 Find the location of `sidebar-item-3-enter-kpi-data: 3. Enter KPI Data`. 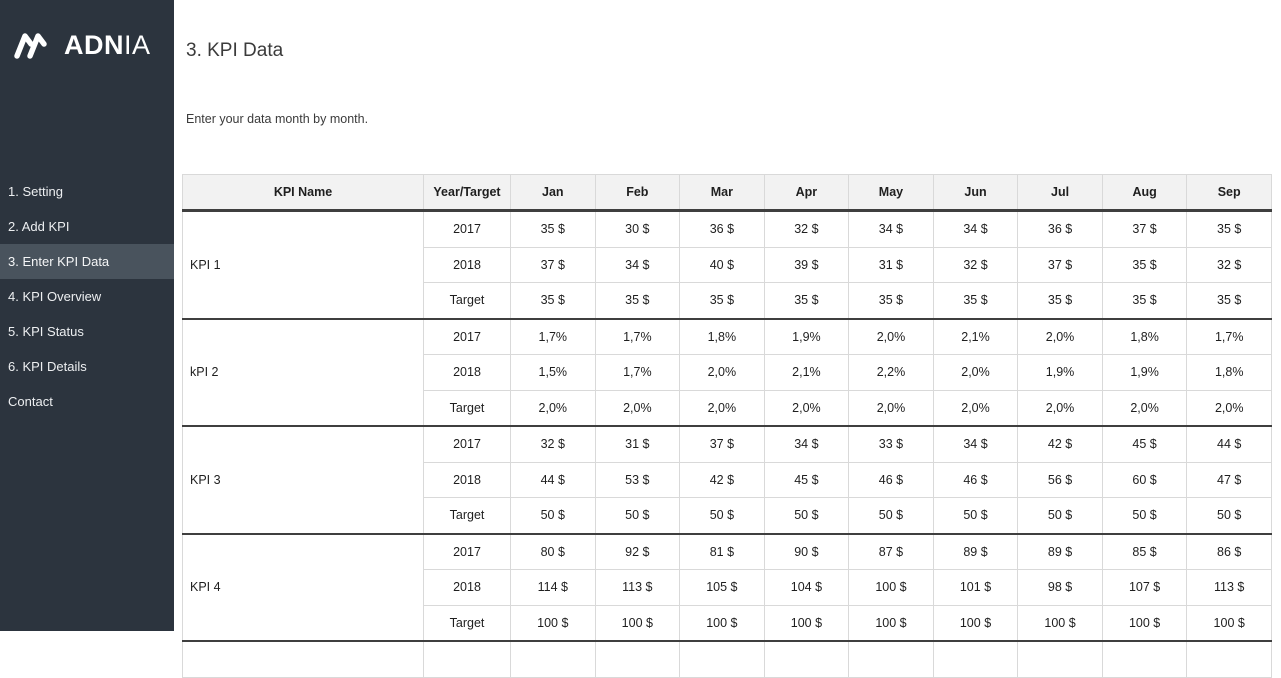

sidebar-item-3-enter-kpi-data: 3. Enter KPI Data is located at coordinates (87, 261).